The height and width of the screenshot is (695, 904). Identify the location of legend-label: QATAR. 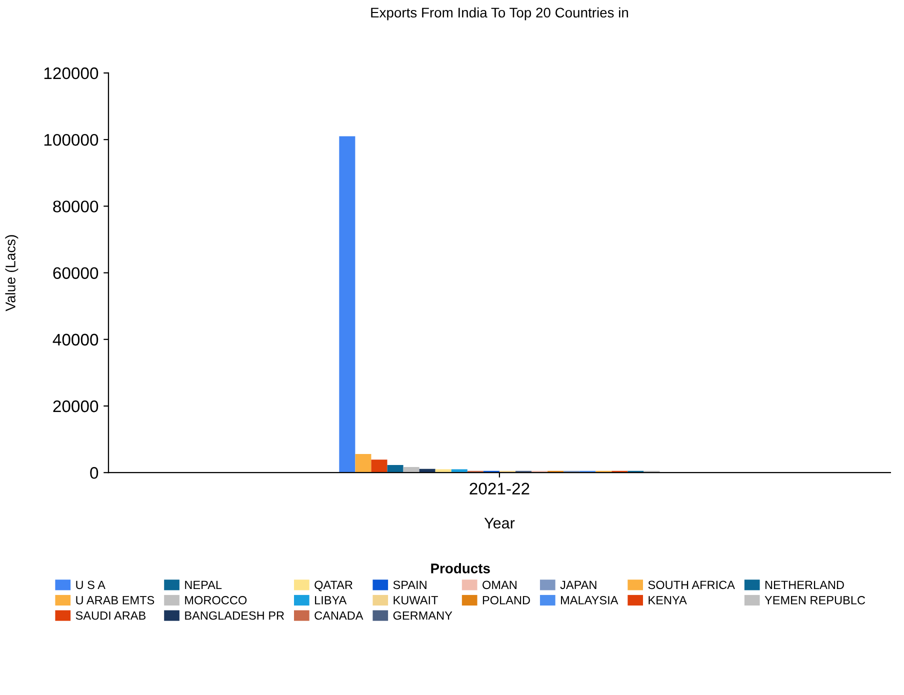
(333, 586).